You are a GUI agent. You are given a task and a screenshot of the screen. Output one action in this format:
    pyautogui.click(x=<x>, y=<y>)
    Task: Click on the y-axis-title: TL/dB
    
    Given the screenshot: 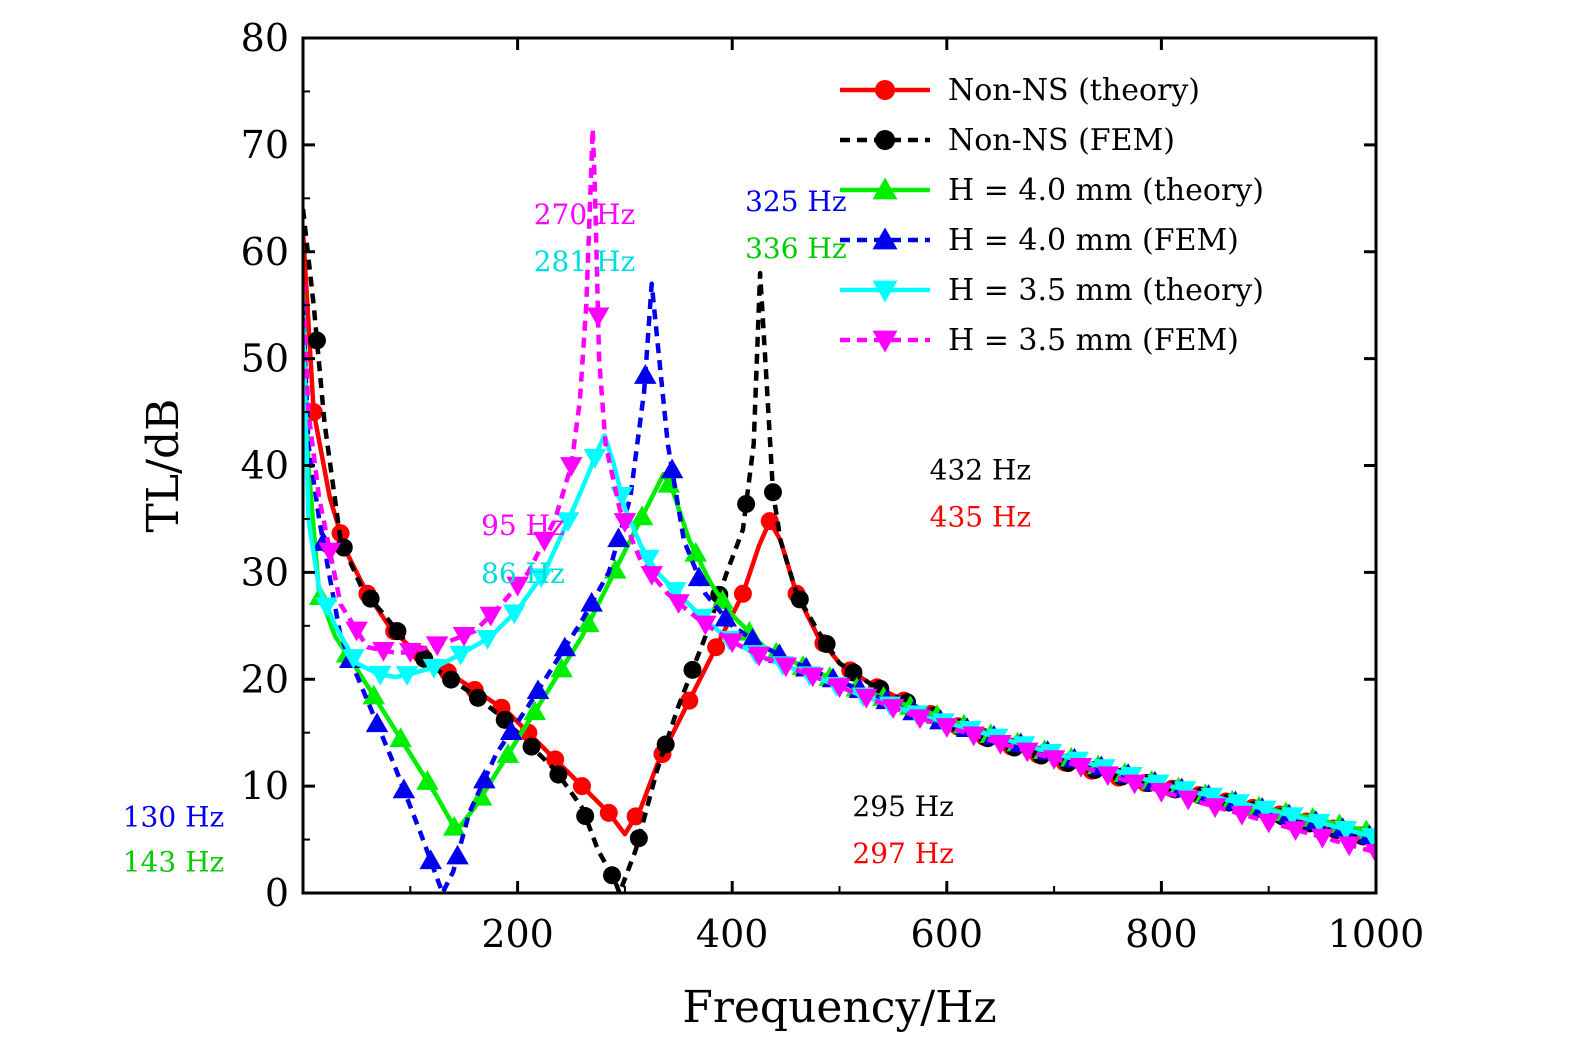 What is the action you would take?
    pyautogui.click(x=163, y=466)
    